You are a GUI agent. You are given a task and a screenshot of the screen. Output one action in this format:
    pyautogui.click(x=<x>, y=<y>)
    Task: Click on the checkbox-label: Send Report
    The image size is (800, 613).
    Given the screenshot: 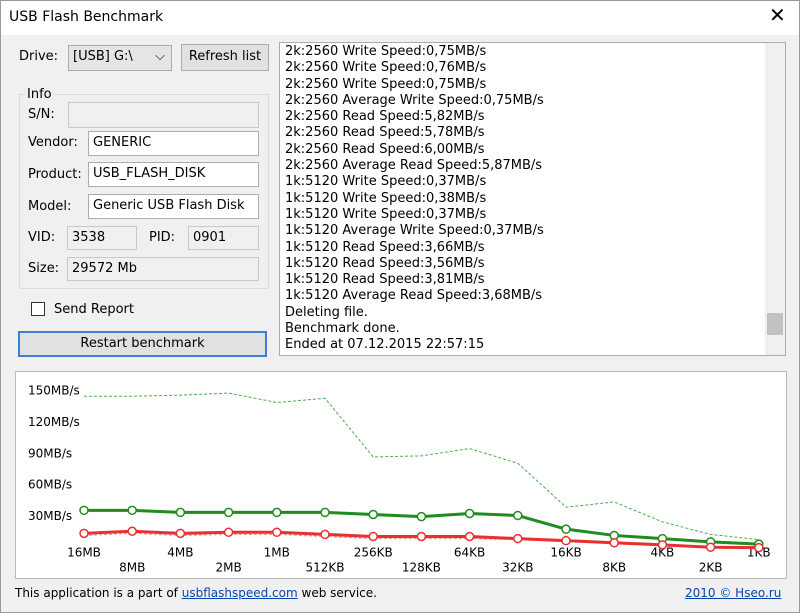 What is the action you would take?
    pyautogui.click(x=94, y=309)
    